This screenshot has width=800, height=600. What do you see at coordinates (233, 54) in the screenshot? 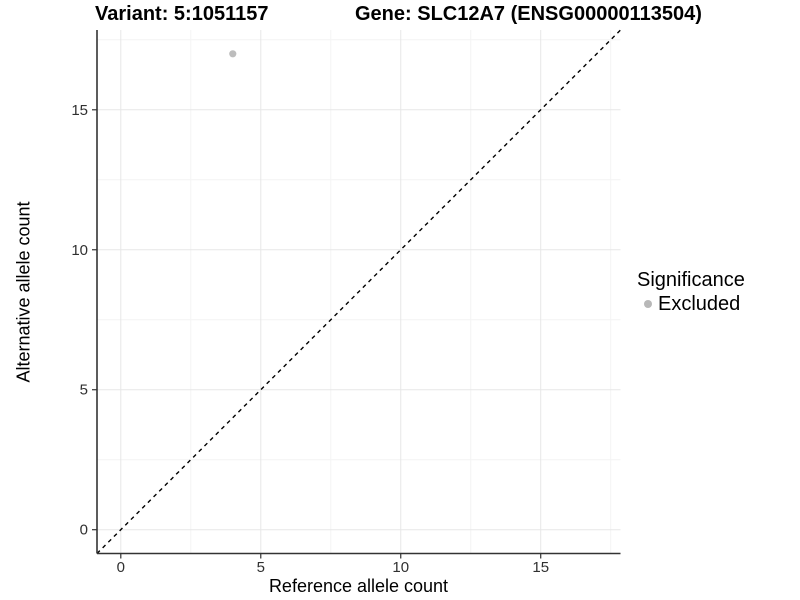
I see `data-point` at bounding box center [233, 54].